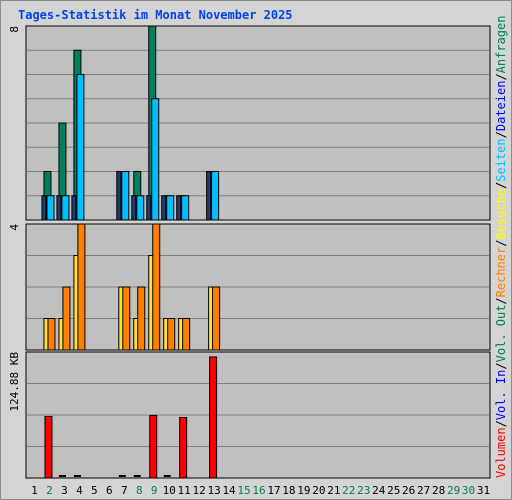  I want to click on x-tick-label: 31, so click(483, 490).